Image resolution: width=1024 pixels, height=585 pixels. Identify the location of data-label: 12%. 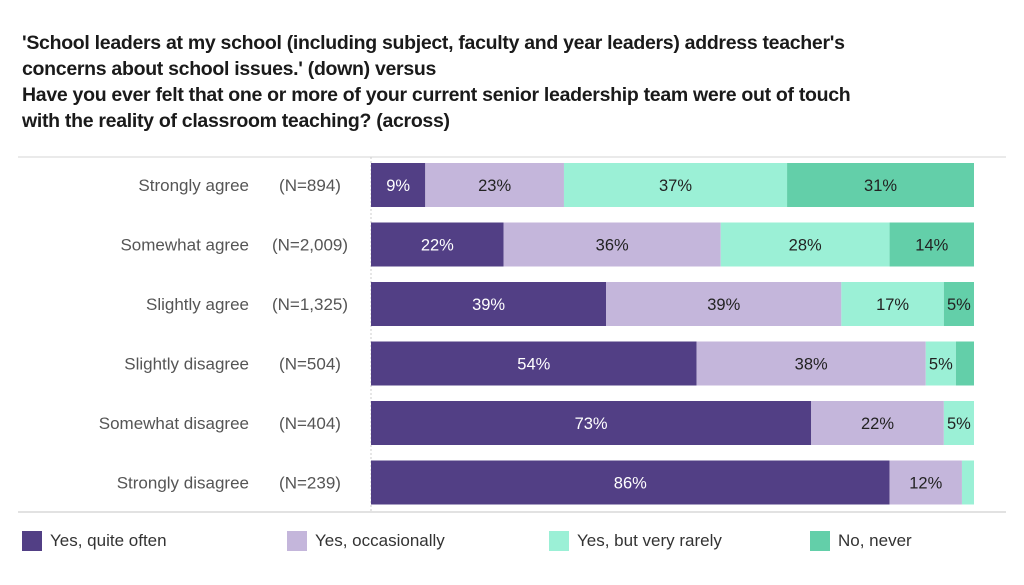
(925, 484).